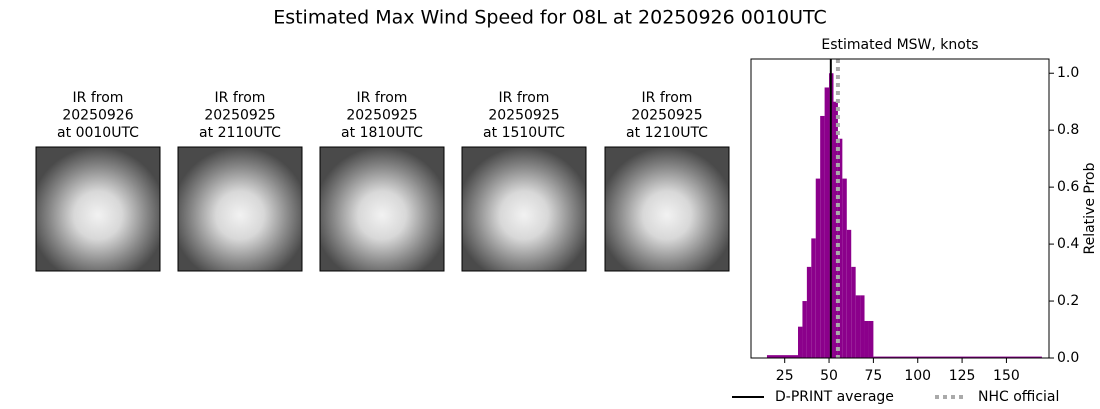  What do you see at coordinates (1068, 187) in the screenshot?
I see `y-tick-label: 0.6` at bounding box center [1068, 187].